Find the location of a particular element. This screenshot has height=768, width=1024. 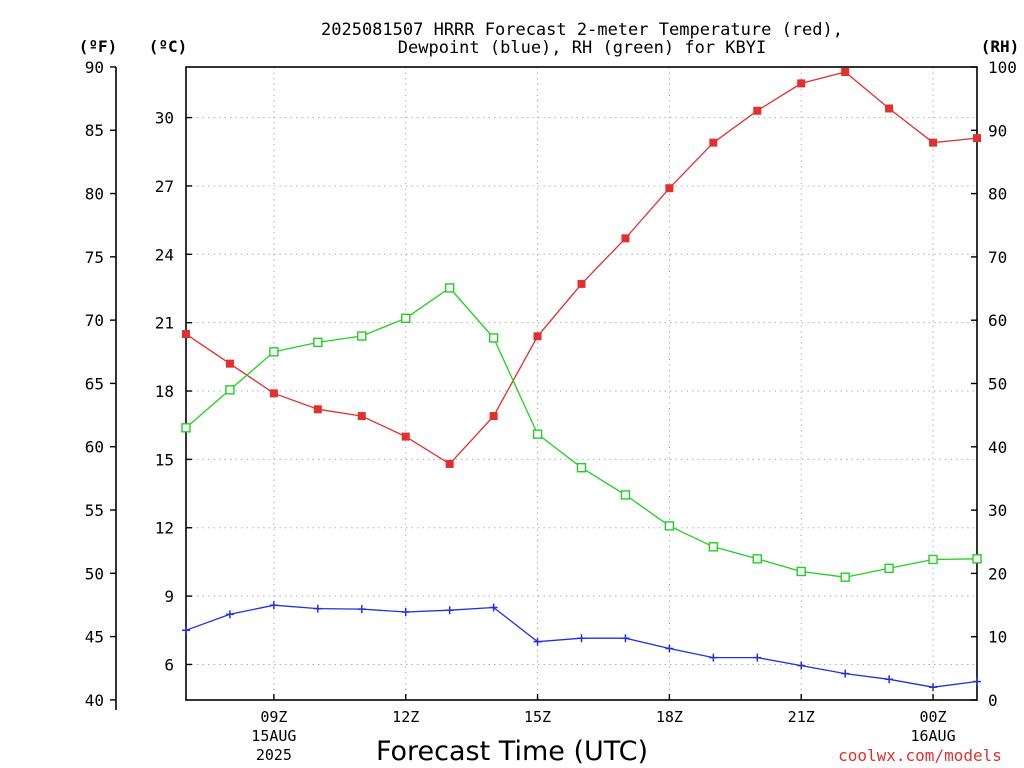

credit-text: coolwx.com/models is located at coordinates (920, 755).